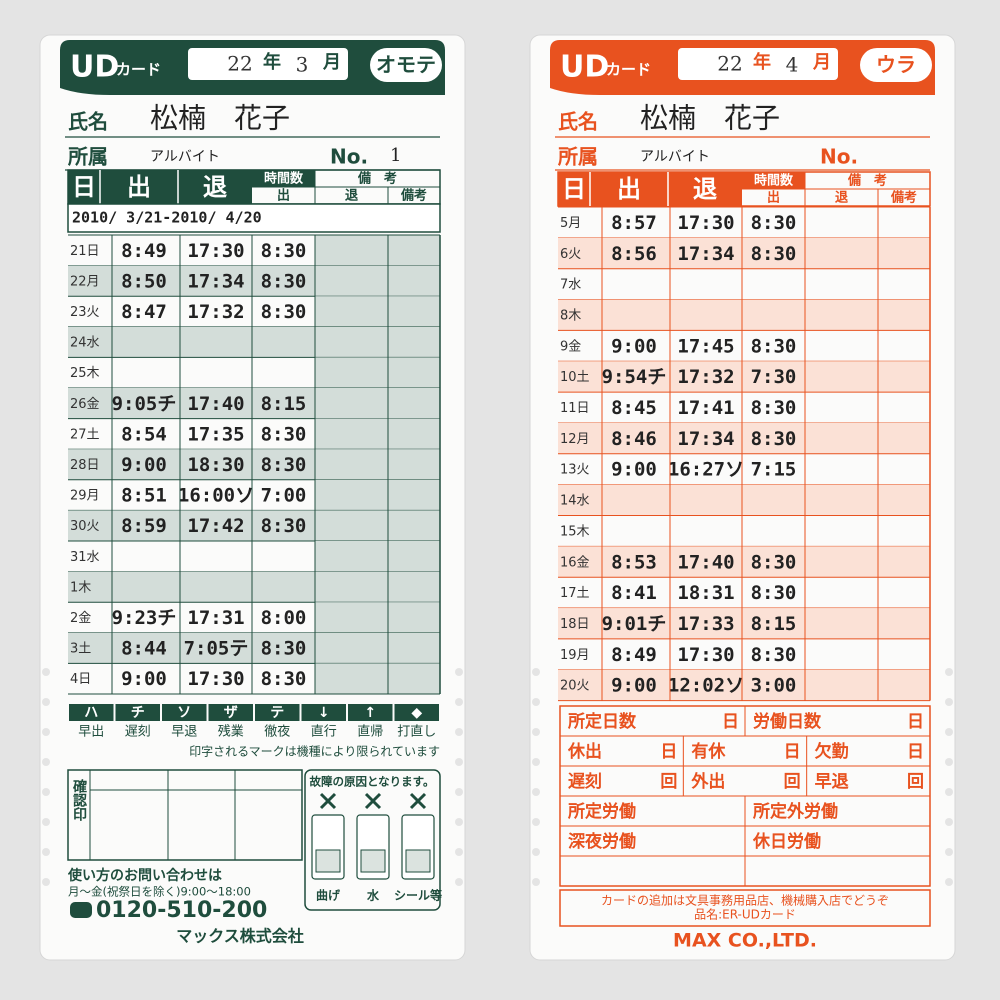  I want to click on summary-label: 所定外労働, so click(795, 811).